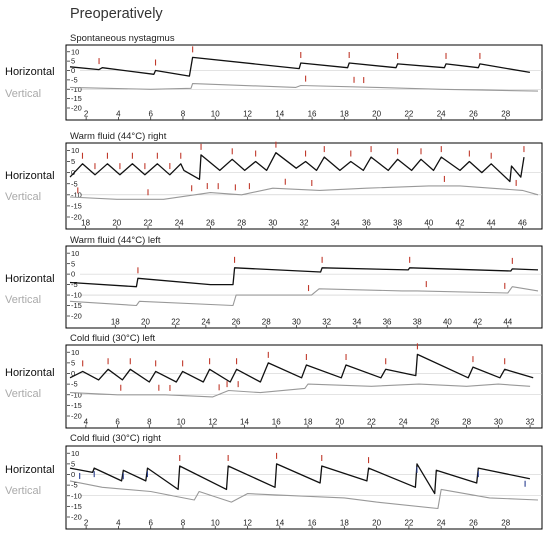 This screenshot has height=536, width=550. I want to click on y-tick-label-4: 10, so click(75, 352).